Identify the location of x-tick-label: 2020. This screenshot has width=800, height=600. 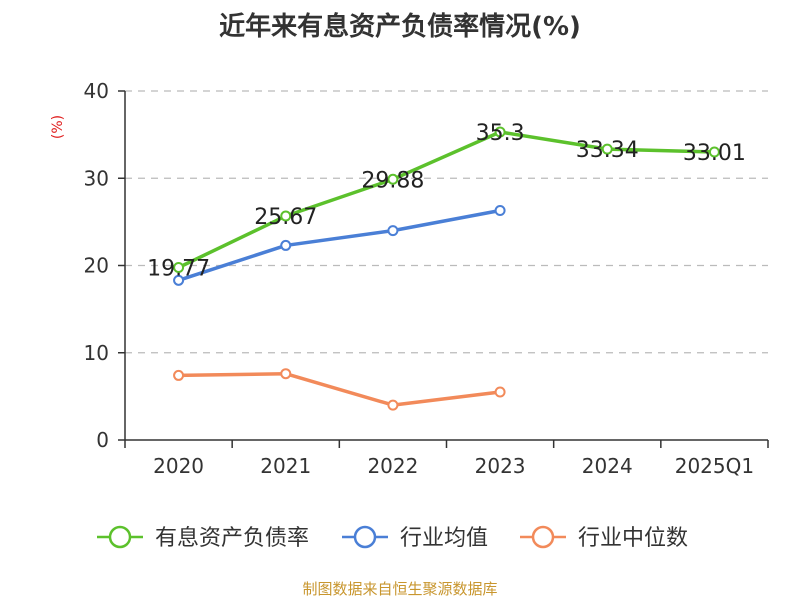
(178, 466).